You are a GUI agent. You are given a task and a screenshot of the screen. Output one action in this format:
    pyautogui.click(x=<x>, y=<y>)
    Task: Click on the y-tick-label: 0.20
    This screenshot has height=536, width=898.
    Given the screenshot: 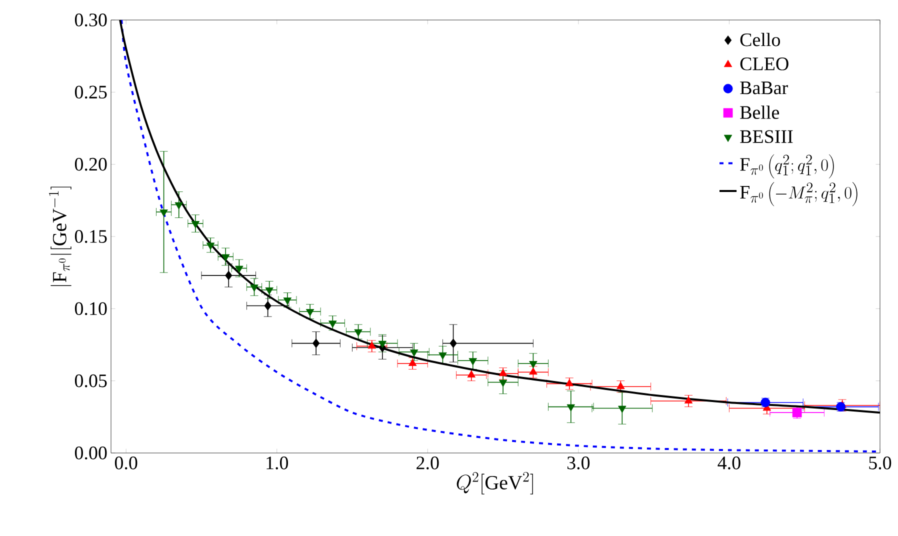 What is the action you would take?
    pyautogui.click(x=90, y=164)
    